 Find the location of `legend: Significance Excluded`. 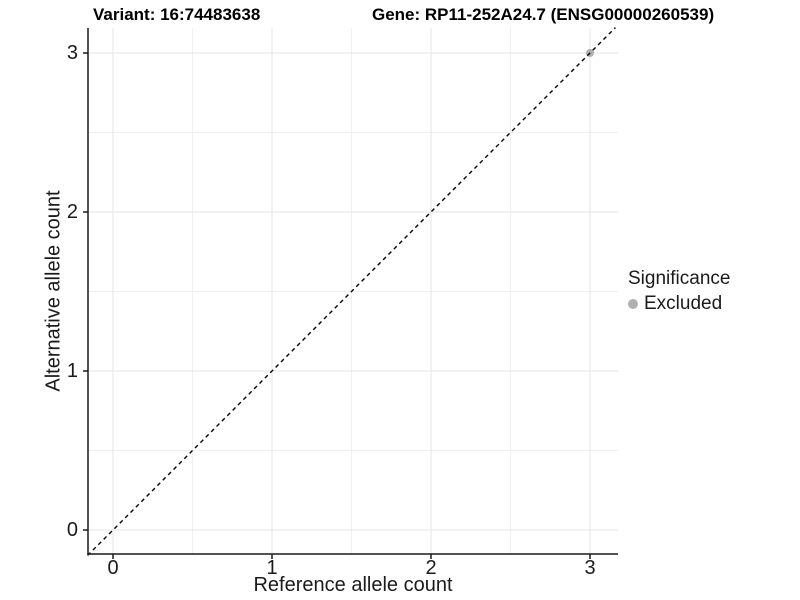

legend: Significance Excluded is located at coordinates (679, 291).